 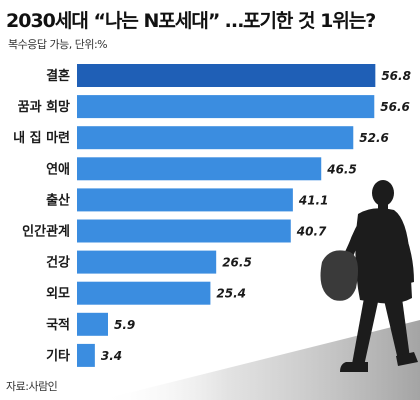 What do you see at coordinates (41, 138) in the screenshot?
I see `category-label: 내 집 마련` at bounding box center [41, 138].